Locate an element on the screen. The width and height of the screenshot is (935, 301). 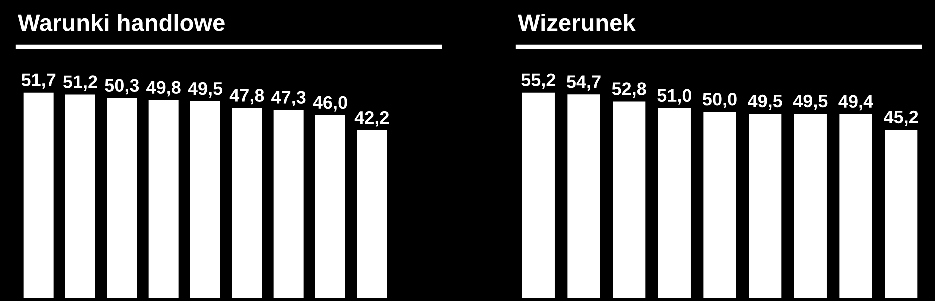
data-label: 54,7 is located at coordinates (583, 83).